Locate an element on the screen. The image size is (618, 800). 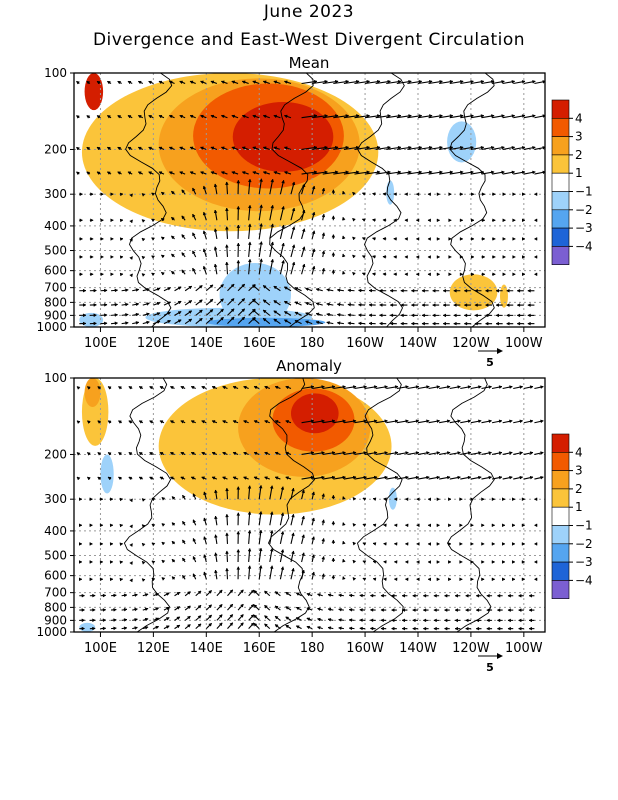
y-tick-label: 200 is located at coordinates (55, 149).